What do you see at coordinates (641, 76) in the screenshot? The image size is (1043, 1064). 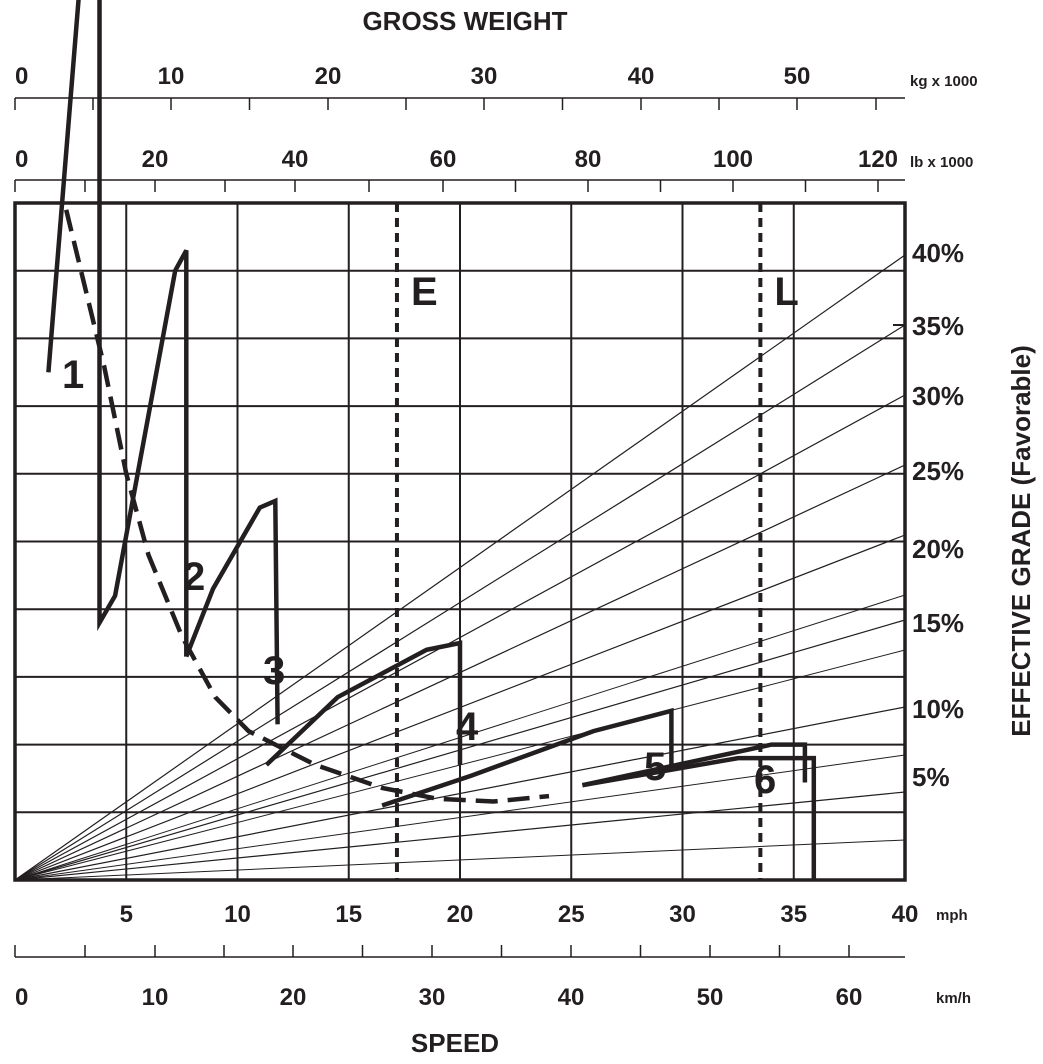 I see `kg-axis-label: 40` at bounding box center [641, 76].